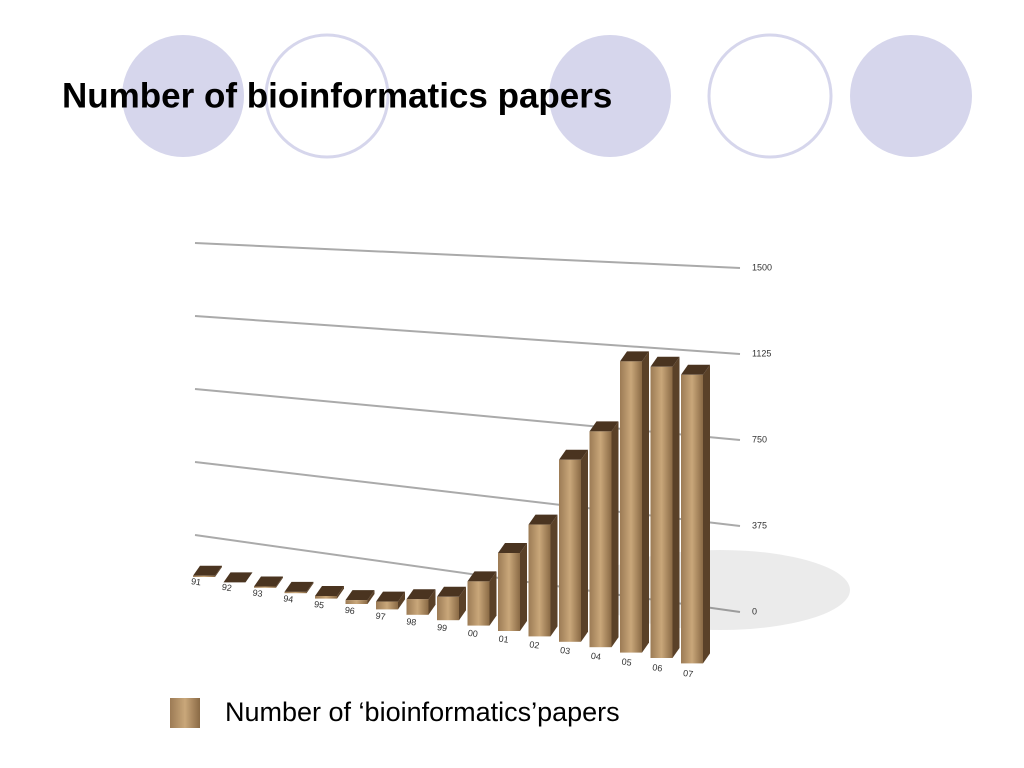 Image resolution: width=1024 pixels, height=768 pixels. I want to click on x-tick-label: 06, so click(657, 667).